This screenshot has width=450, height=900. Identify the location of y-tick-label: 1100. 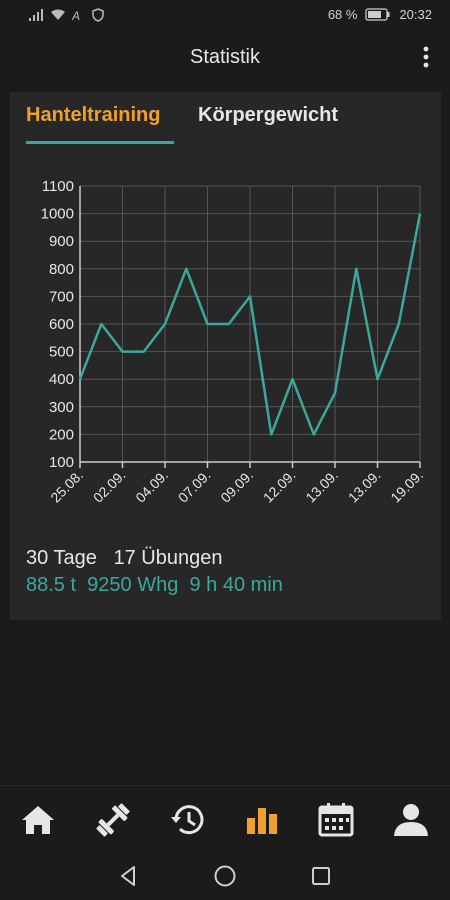
(58, 186).